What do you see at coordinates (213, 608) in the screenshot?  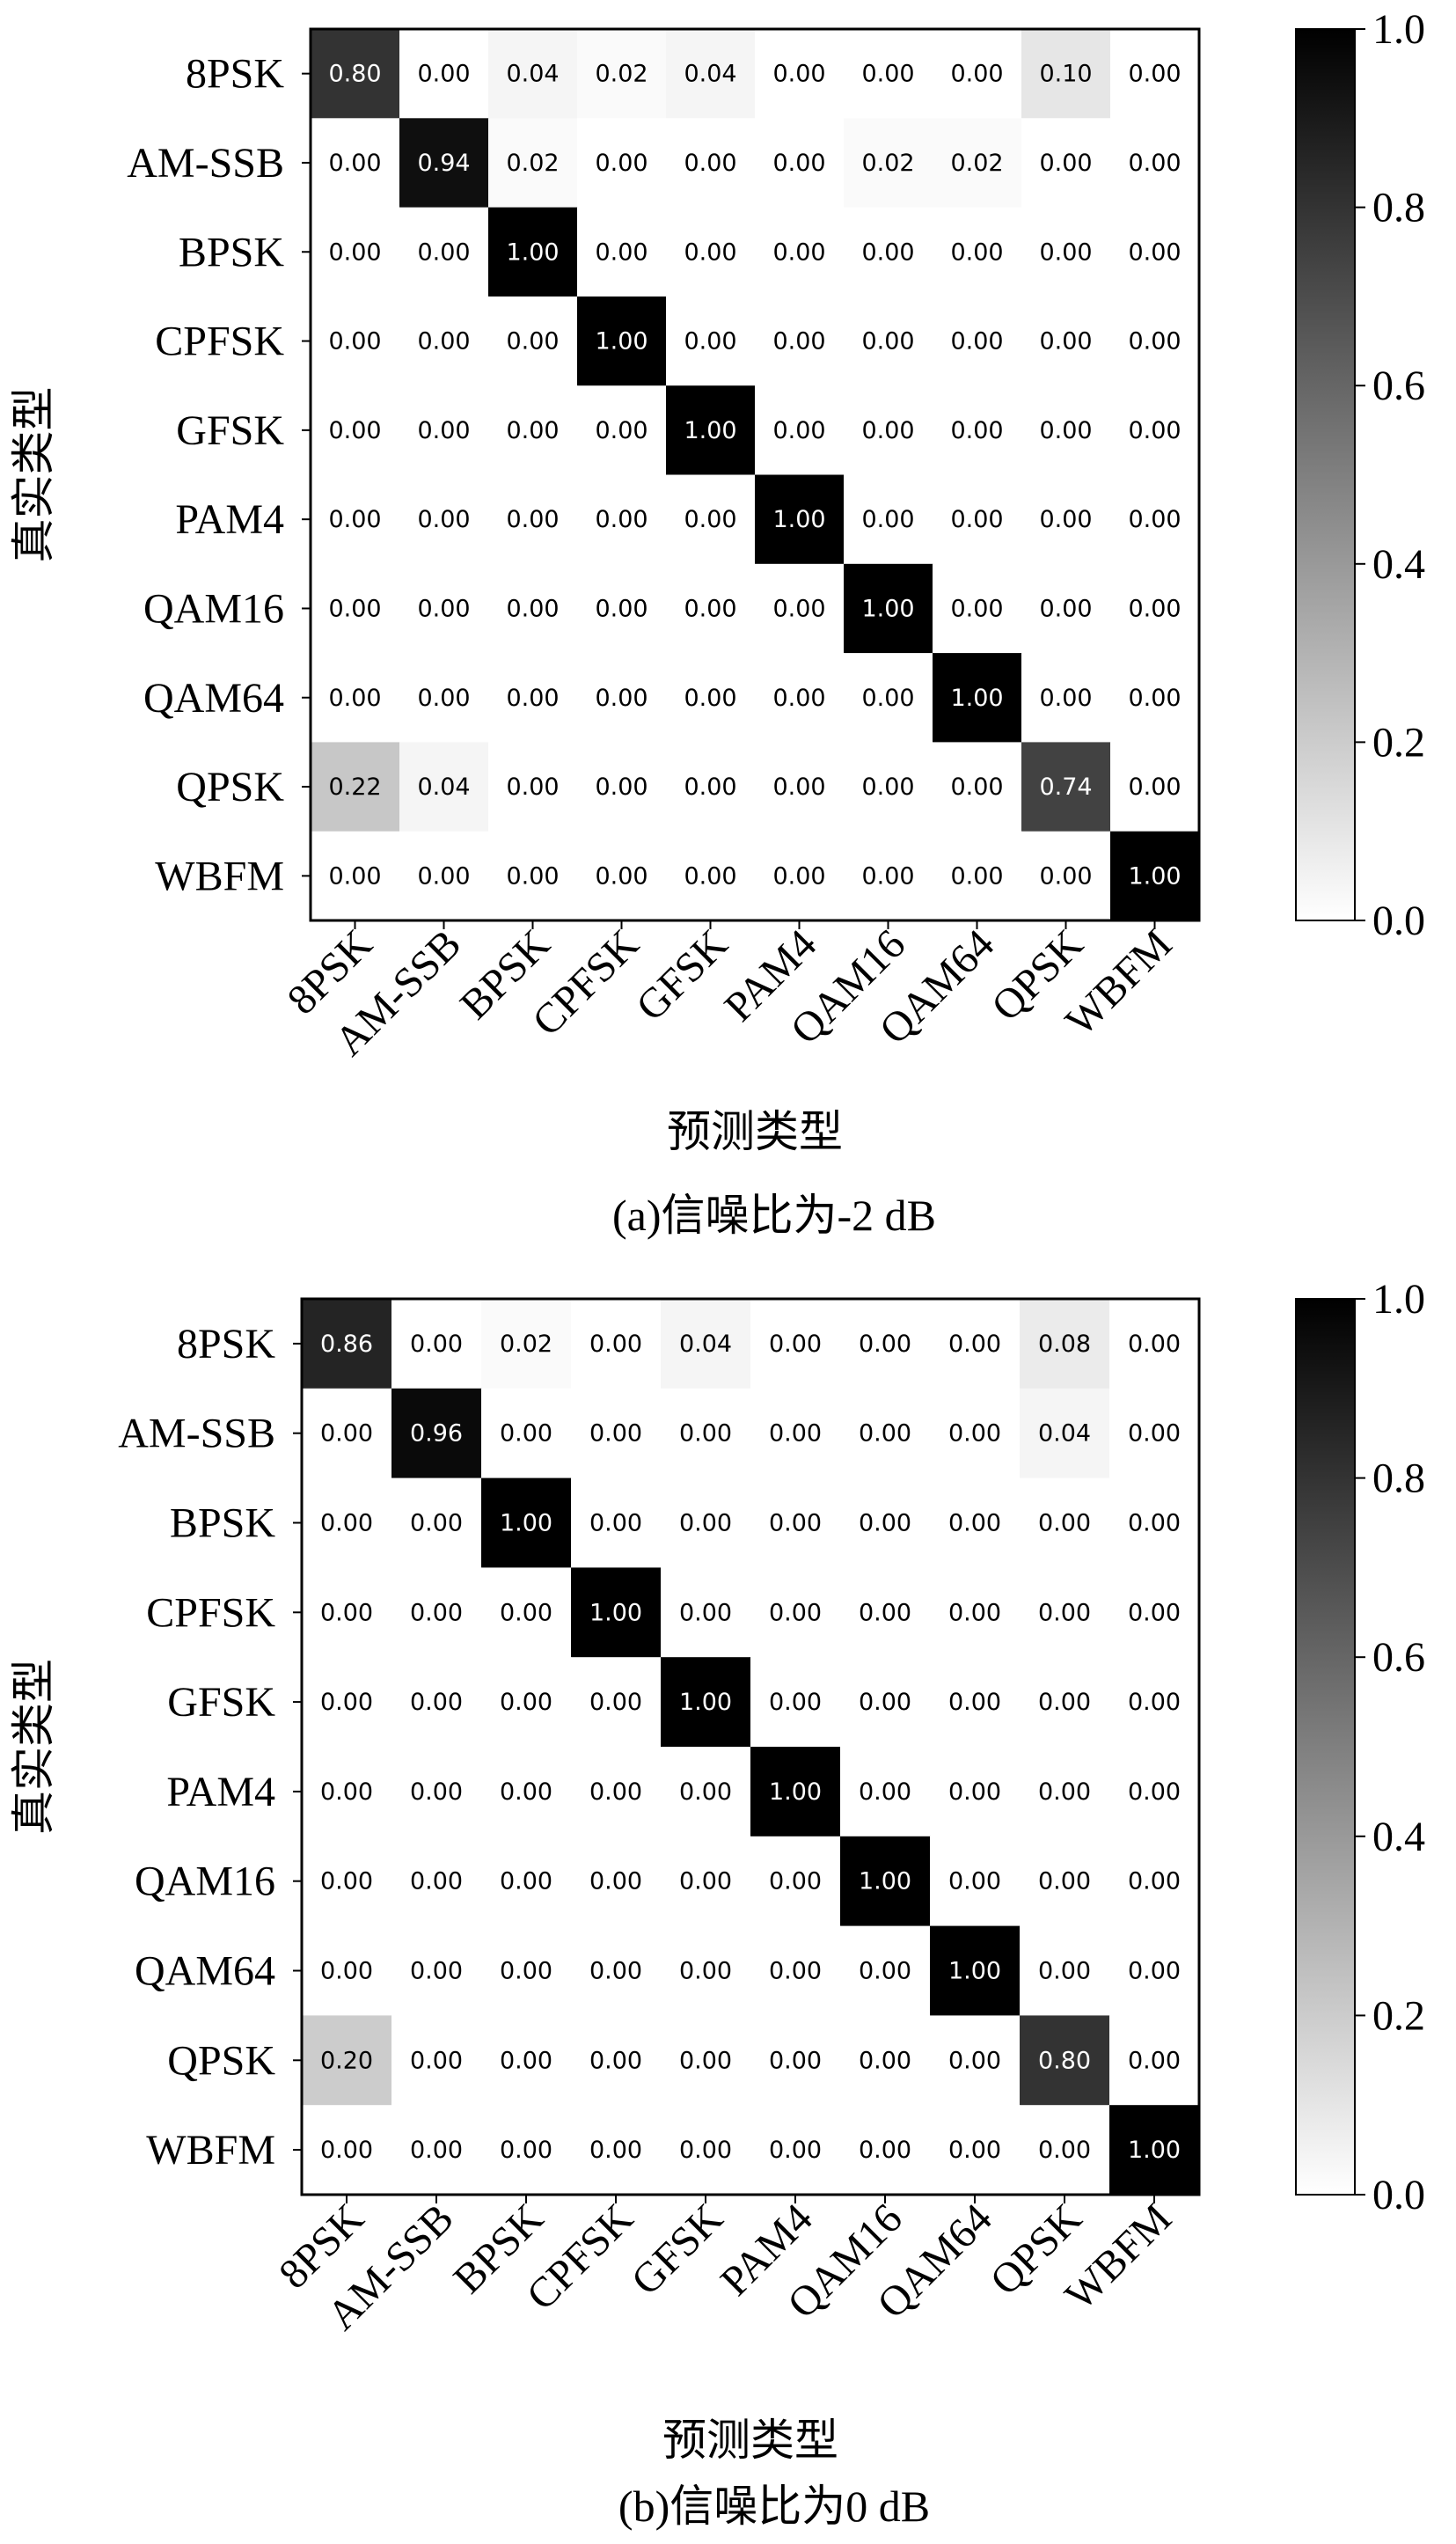 I see `y-tick-label: QAM16` at bounding box center [213, 608].